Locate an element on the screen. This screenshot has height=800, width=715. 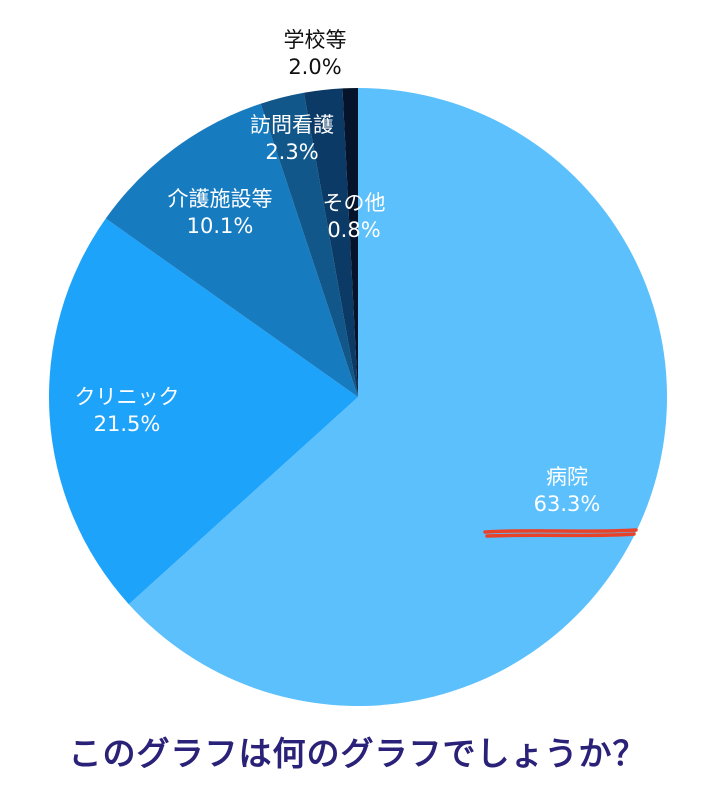
slice-value-4: 2.3% is located at coordinates (291, 152).